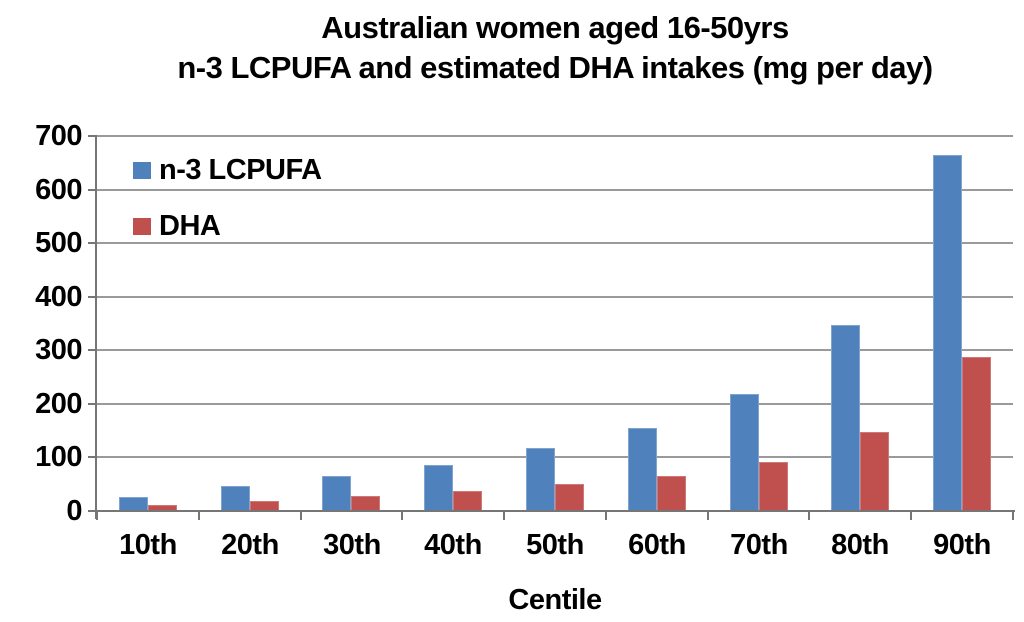 This screenshot has width=1024, height=622. What do you see at coordinates (671, 493) in the screenshot?
I see `bar-60th-dha` at bounding box center [671, 493].